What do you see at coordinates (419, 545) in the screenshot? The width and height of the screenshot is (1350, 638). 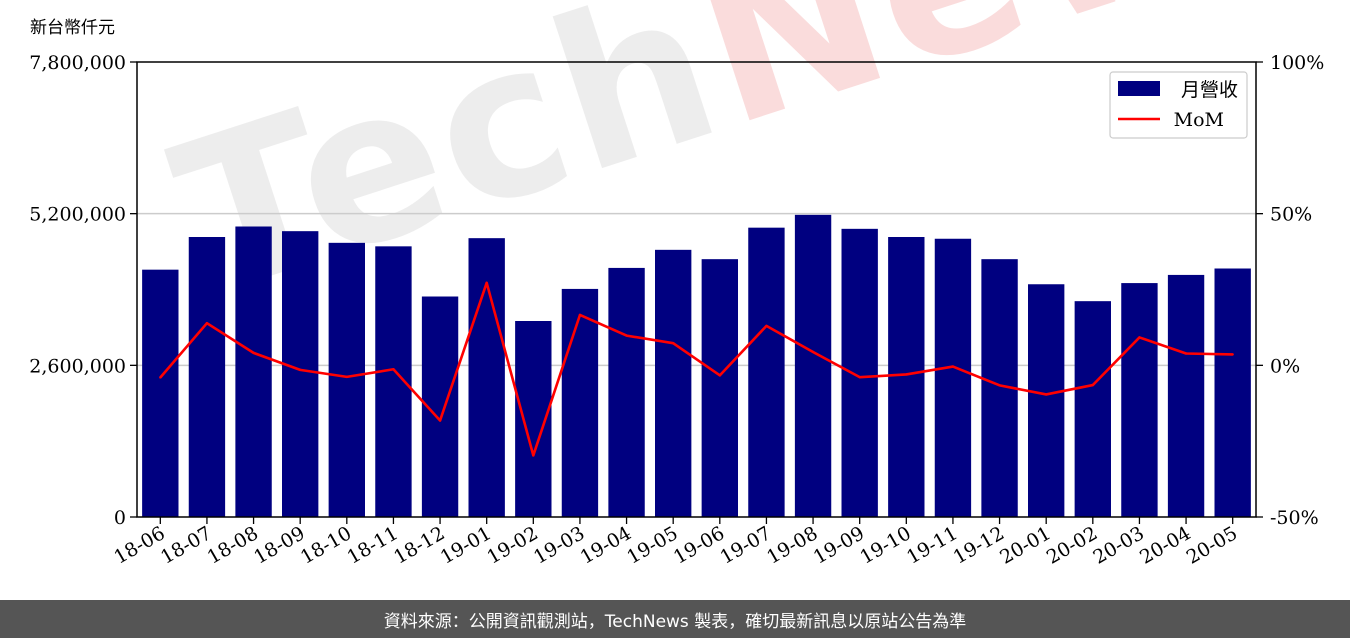 I see `x-tick-label: 18-12` at bounding box center [419, 545].